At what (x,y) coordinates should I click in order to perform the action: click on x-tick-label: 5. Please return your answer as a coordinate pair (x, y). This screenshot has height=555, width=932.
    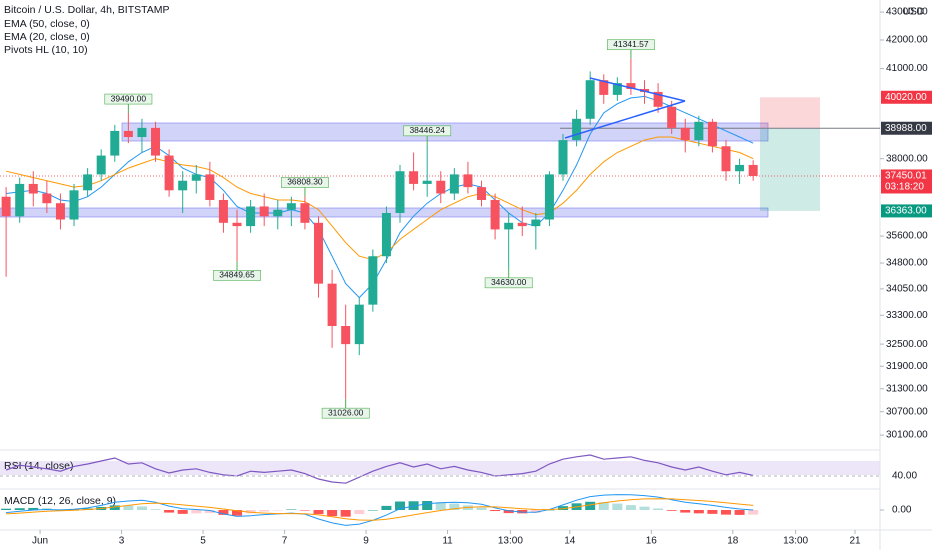
    Looking at the image, I should click on (203, 541).